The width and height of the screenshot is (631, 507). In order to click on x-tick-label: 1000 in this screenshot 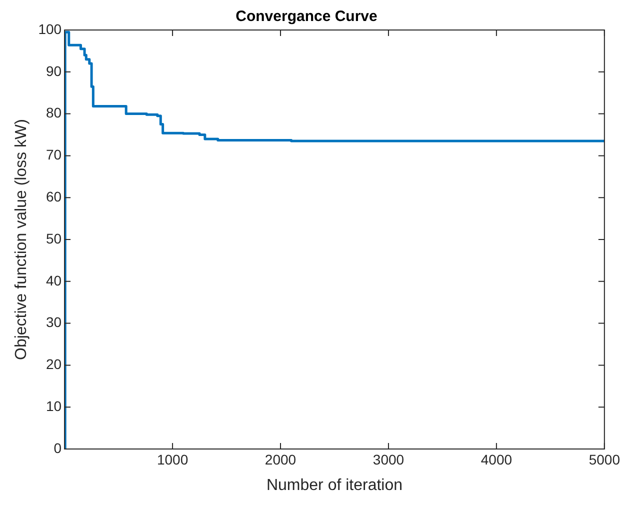, I will do `click(172, 459)`.